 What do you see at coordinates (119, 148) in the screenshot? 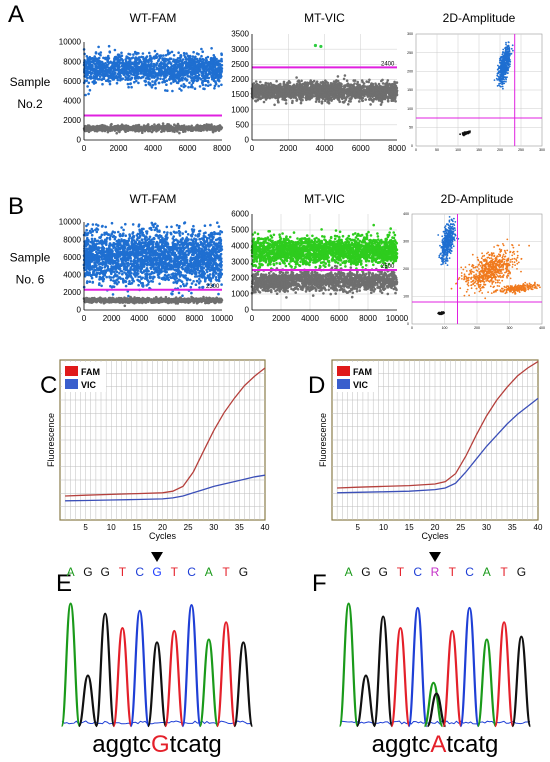
I see `x-tick-label: 2000` at bounding box center [119, 148].